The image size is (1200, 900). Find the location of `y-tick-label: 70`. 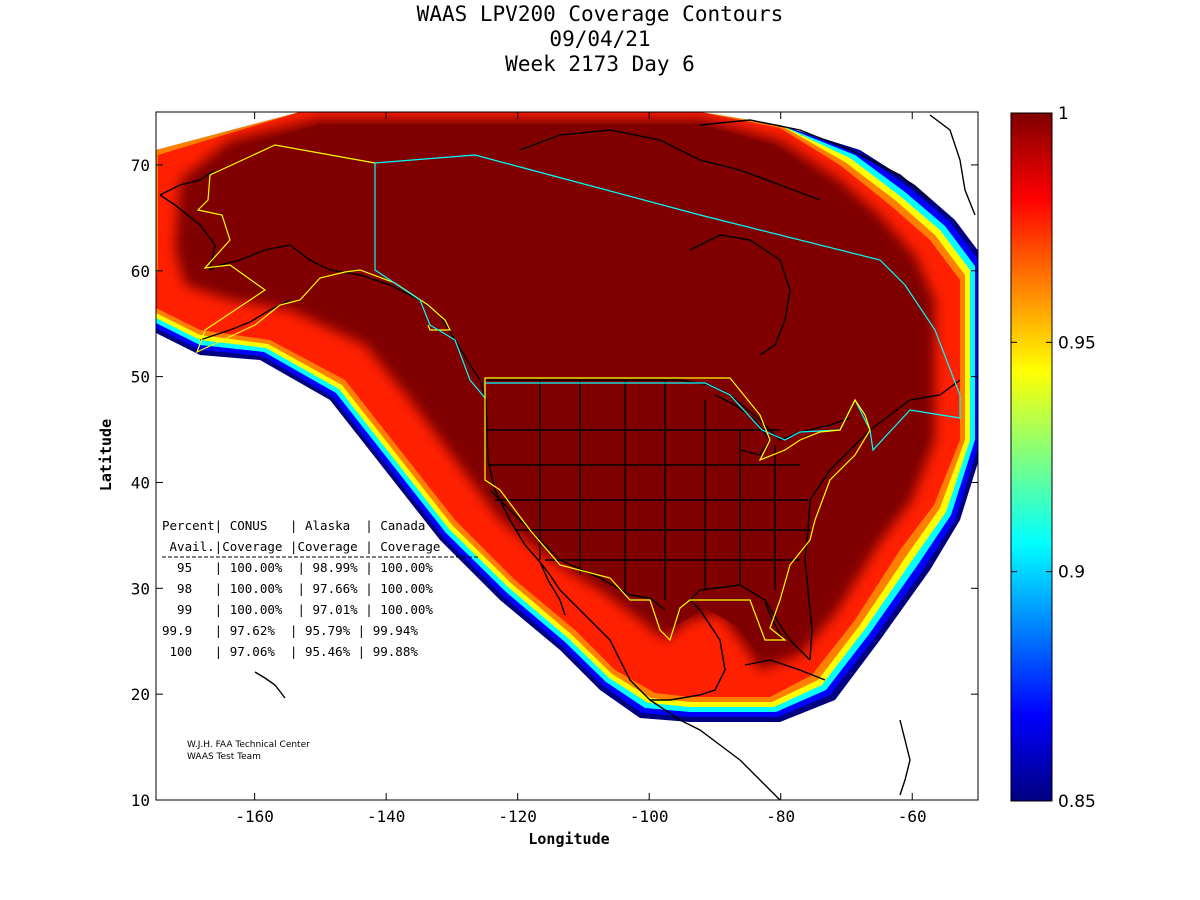

y-tick-label: 70 is located at coordinates (140, 165).